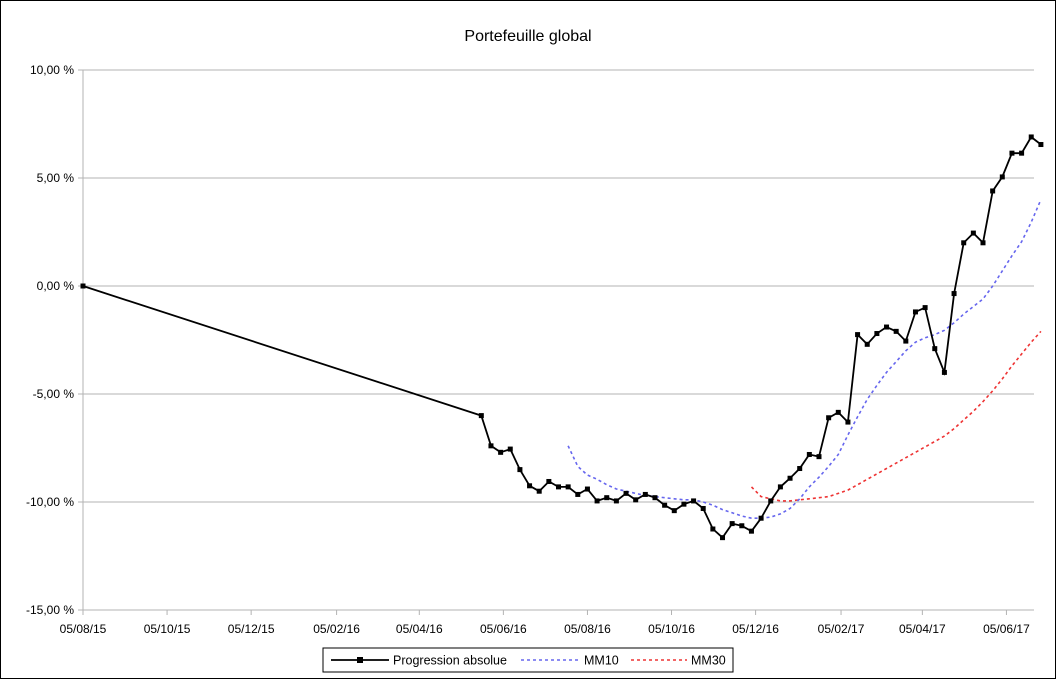 This screenshot has width=1056, height=683. What do you see at coordinates (503, 629) in the screenshot?
I see `x-tick-label: 05/06/16` at bounding box center [503, 629].